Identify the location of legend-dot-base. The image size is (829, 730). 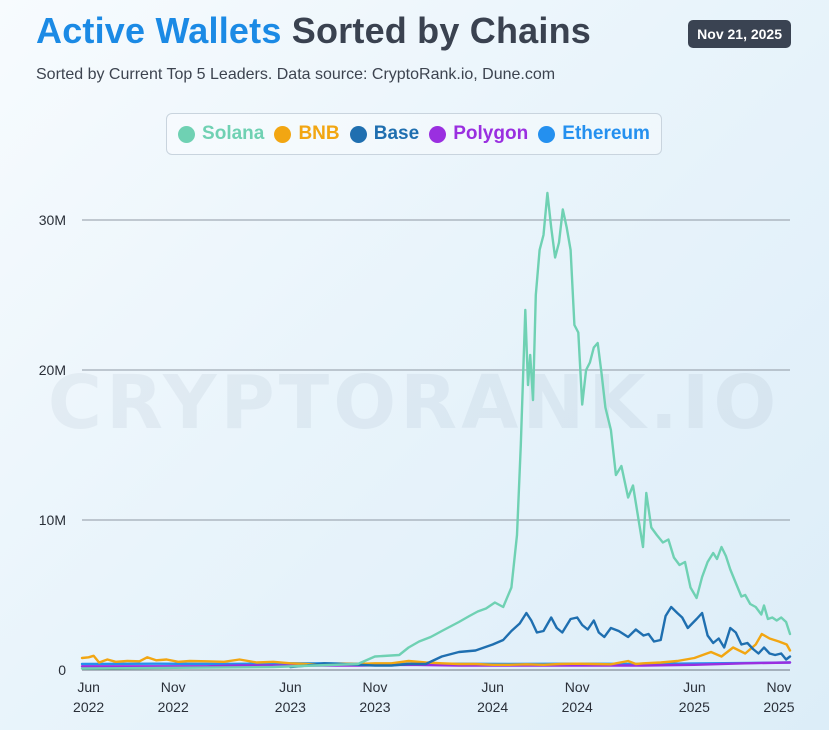
(358, 134).